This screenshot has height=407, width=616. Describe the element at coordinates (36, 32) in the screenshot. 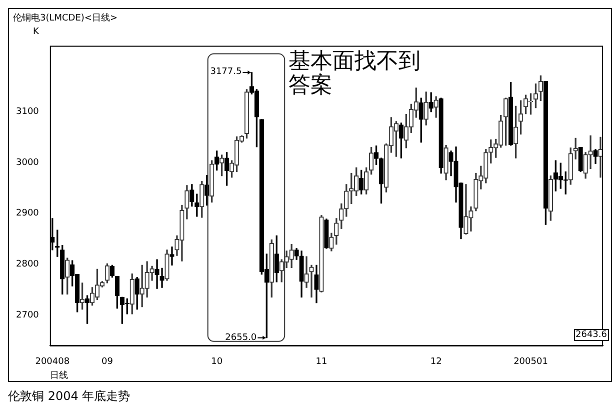

I see `text: K` at that location.